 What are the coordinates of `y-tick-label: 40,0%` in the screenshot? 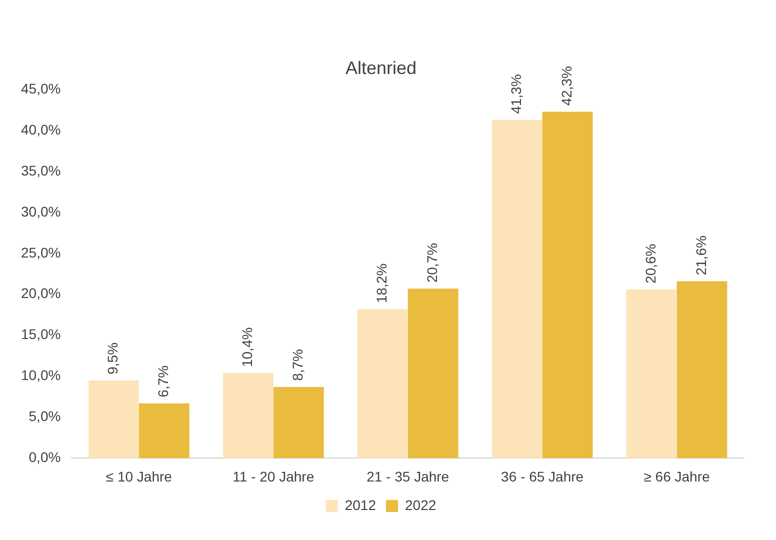 It's located at (40, 129).